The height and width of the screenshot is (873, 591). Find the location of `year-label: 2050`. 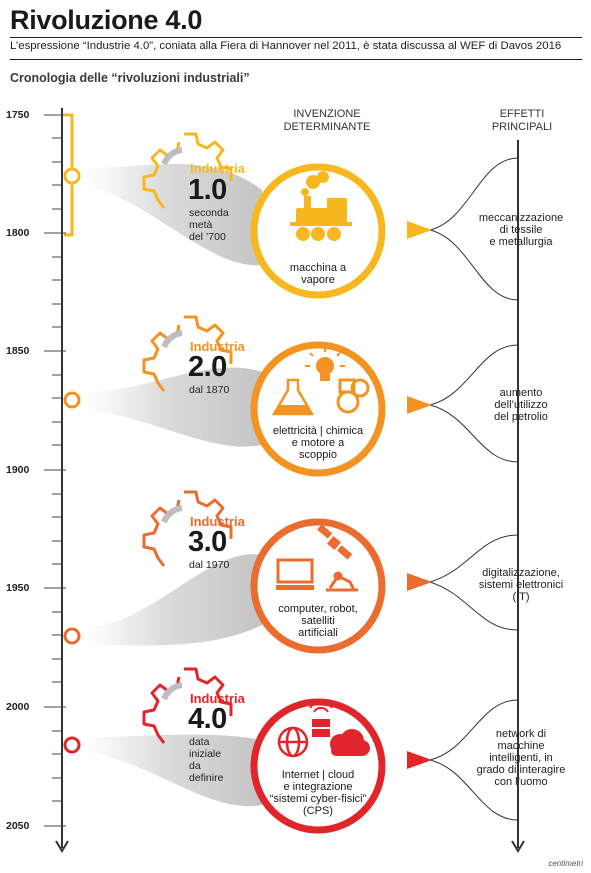

year-label: 2050 is located at coordinates (18, 826).